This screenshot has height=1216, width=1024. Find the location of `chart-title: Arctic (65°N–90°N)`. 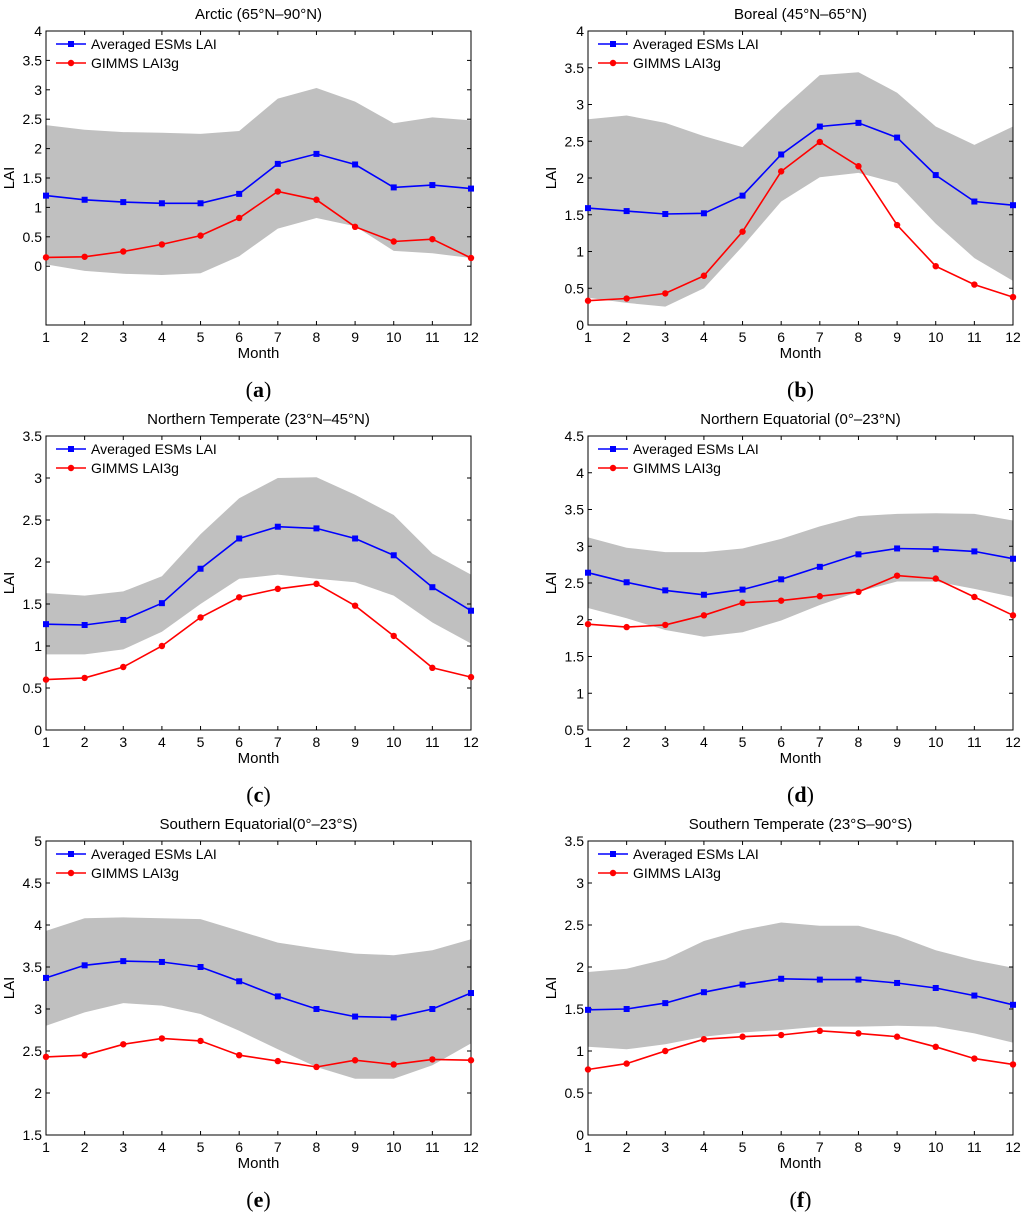

chart-title: Arctic (65°N–90°N) is located at coordinates (258, 14).